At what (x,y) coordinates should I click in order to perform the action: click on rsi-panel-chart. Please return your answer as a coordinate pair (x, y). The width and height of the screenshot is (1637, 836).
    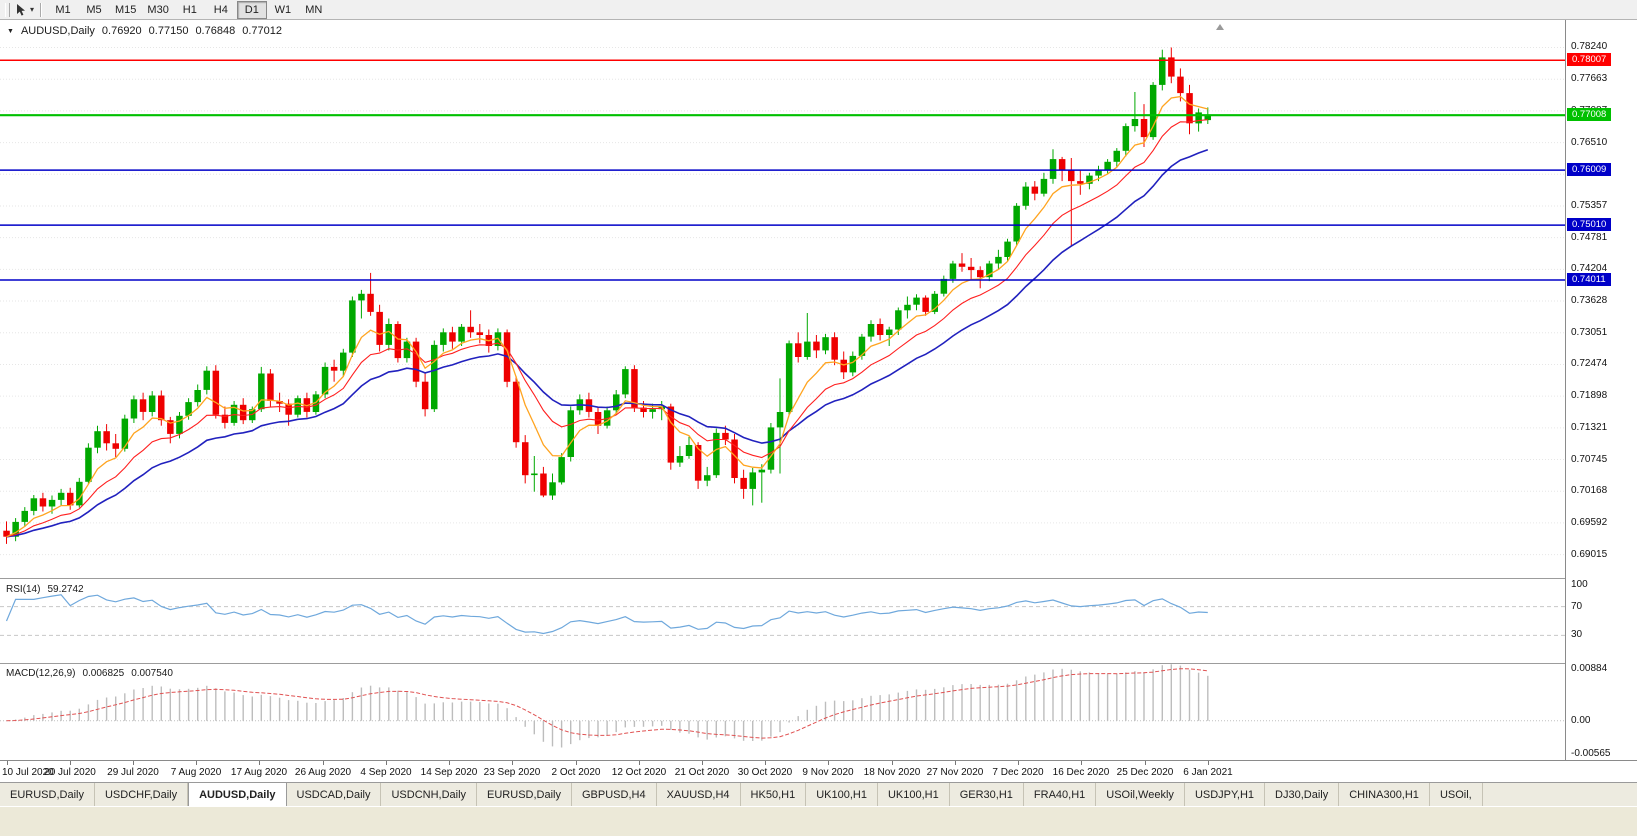
    Looking at the image, I should click on (782, 621).